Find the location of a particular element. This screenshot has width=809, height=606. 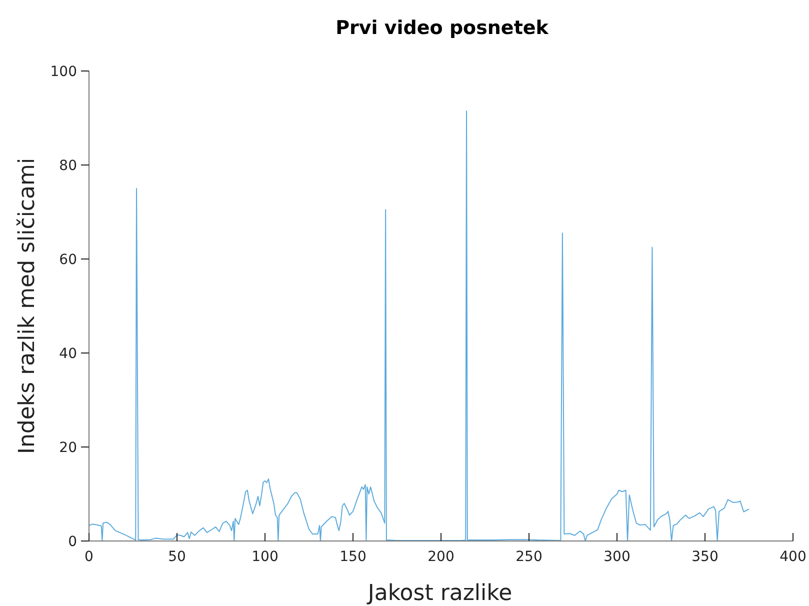

chart-title: Prvi video posnetek is located at coordinates (442, 28).